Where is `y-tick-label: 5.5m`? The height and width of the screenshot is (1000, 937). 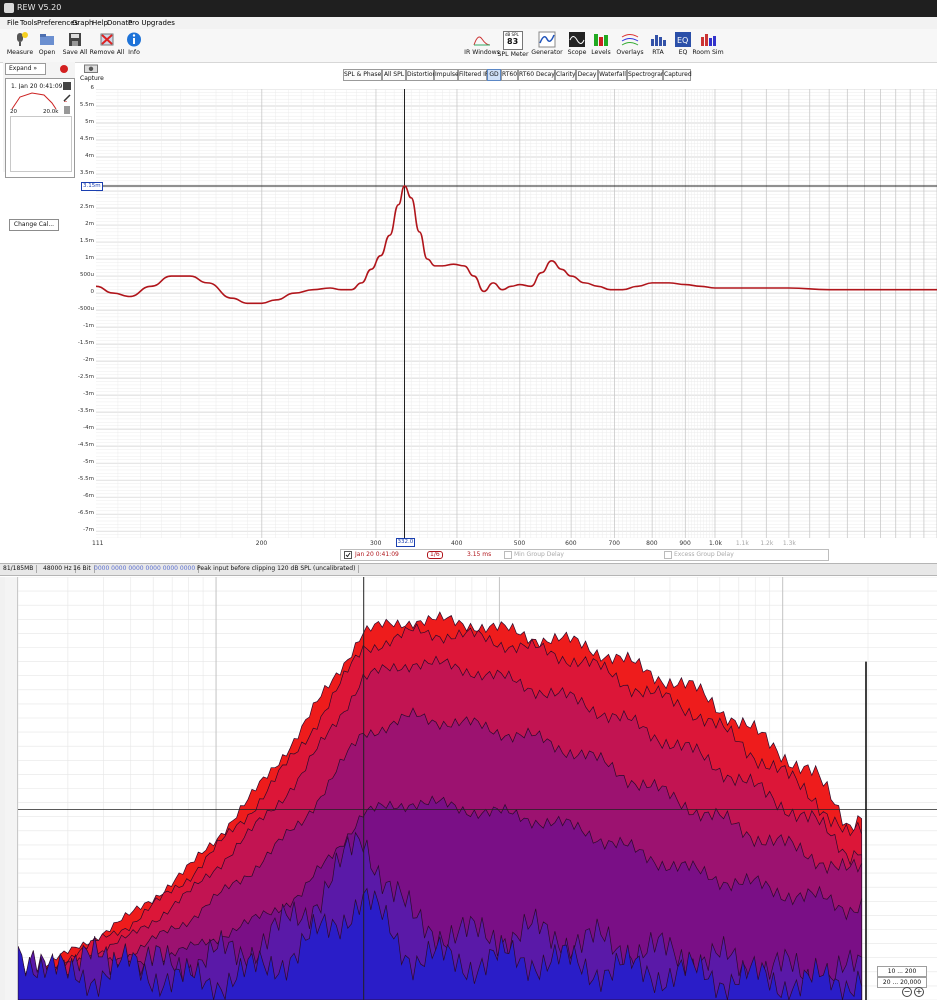
y-tick-label: 5.5m is located at coordinates (82, 105).